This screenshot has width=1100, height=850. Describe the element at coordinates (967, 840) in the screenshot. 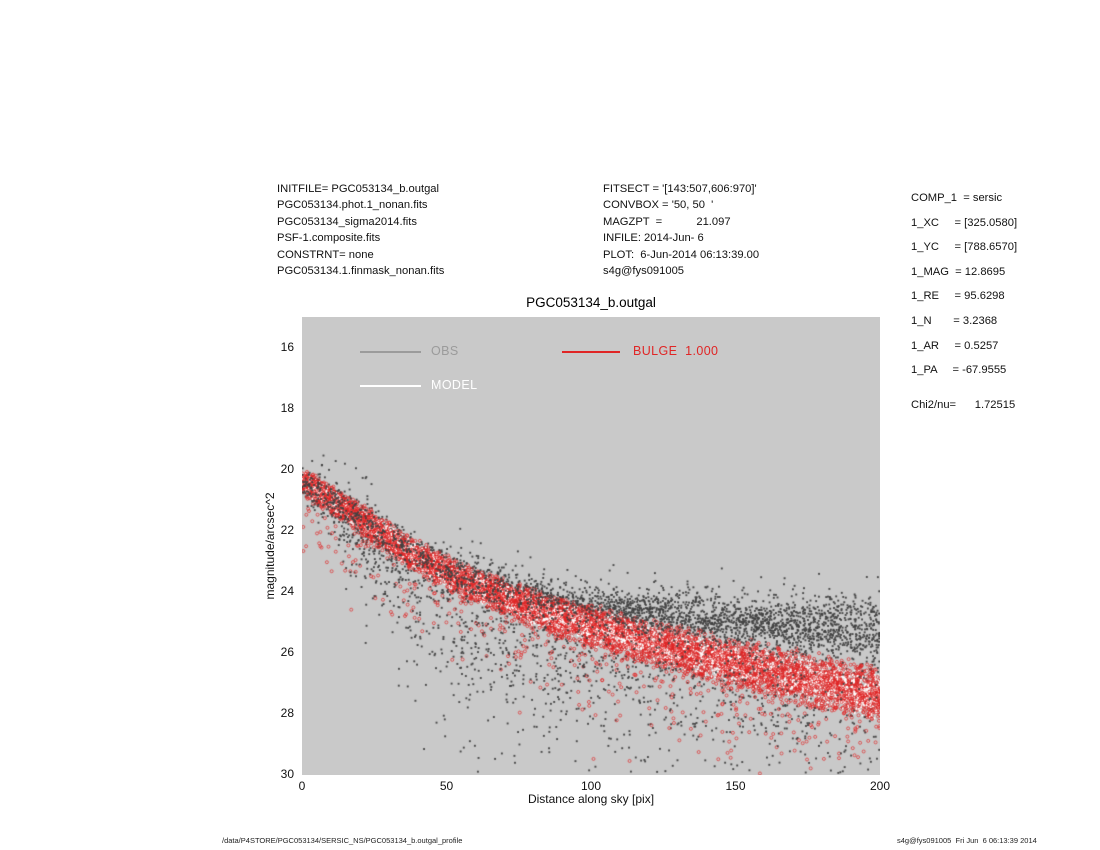

I see `footer-timestamp: s4g@fys091005 Fri Jun 6 06:13:39 2014` at that location.